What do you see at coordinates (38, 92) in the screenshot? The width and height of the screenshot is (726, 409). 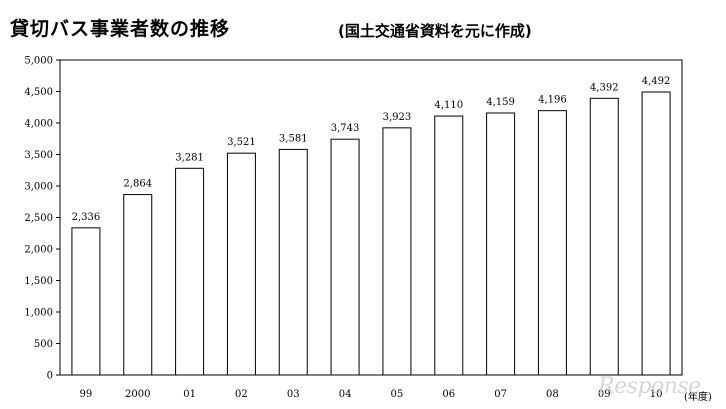 I see `y-tick-label: 4,500` at bounding box center [38, 92].